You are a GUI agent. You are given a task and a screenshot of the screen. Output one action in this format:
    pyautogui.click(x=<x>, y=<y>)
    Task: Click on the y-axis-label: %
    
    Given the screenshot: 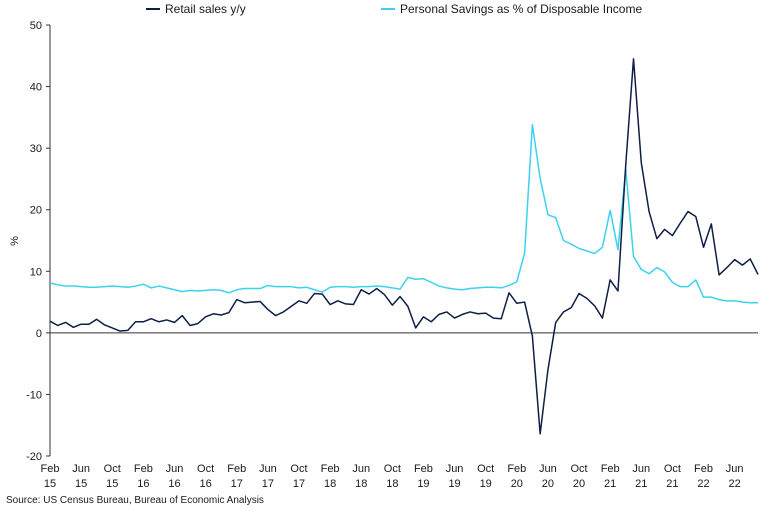 What is the action you would take?
    pyautogui.click(x=15, y=241)
    